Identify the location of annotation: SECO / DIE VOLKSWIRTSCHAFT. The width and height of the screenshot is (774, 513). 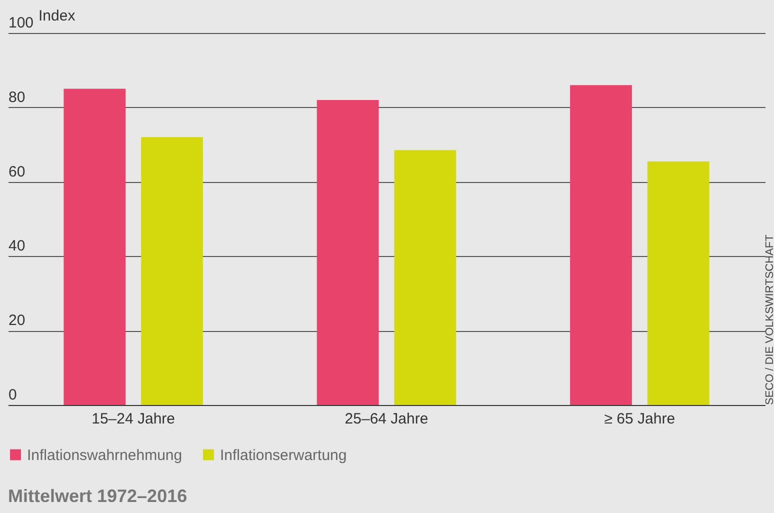
(769, 319).